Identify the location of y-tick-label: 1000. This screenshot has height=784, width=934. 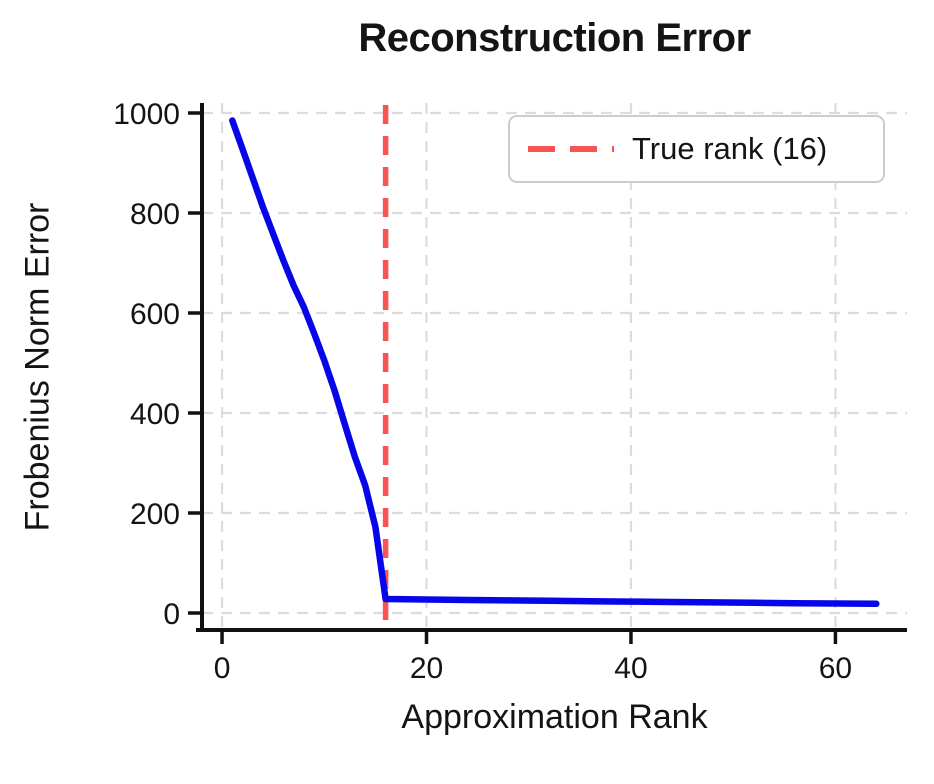
(146, 114).